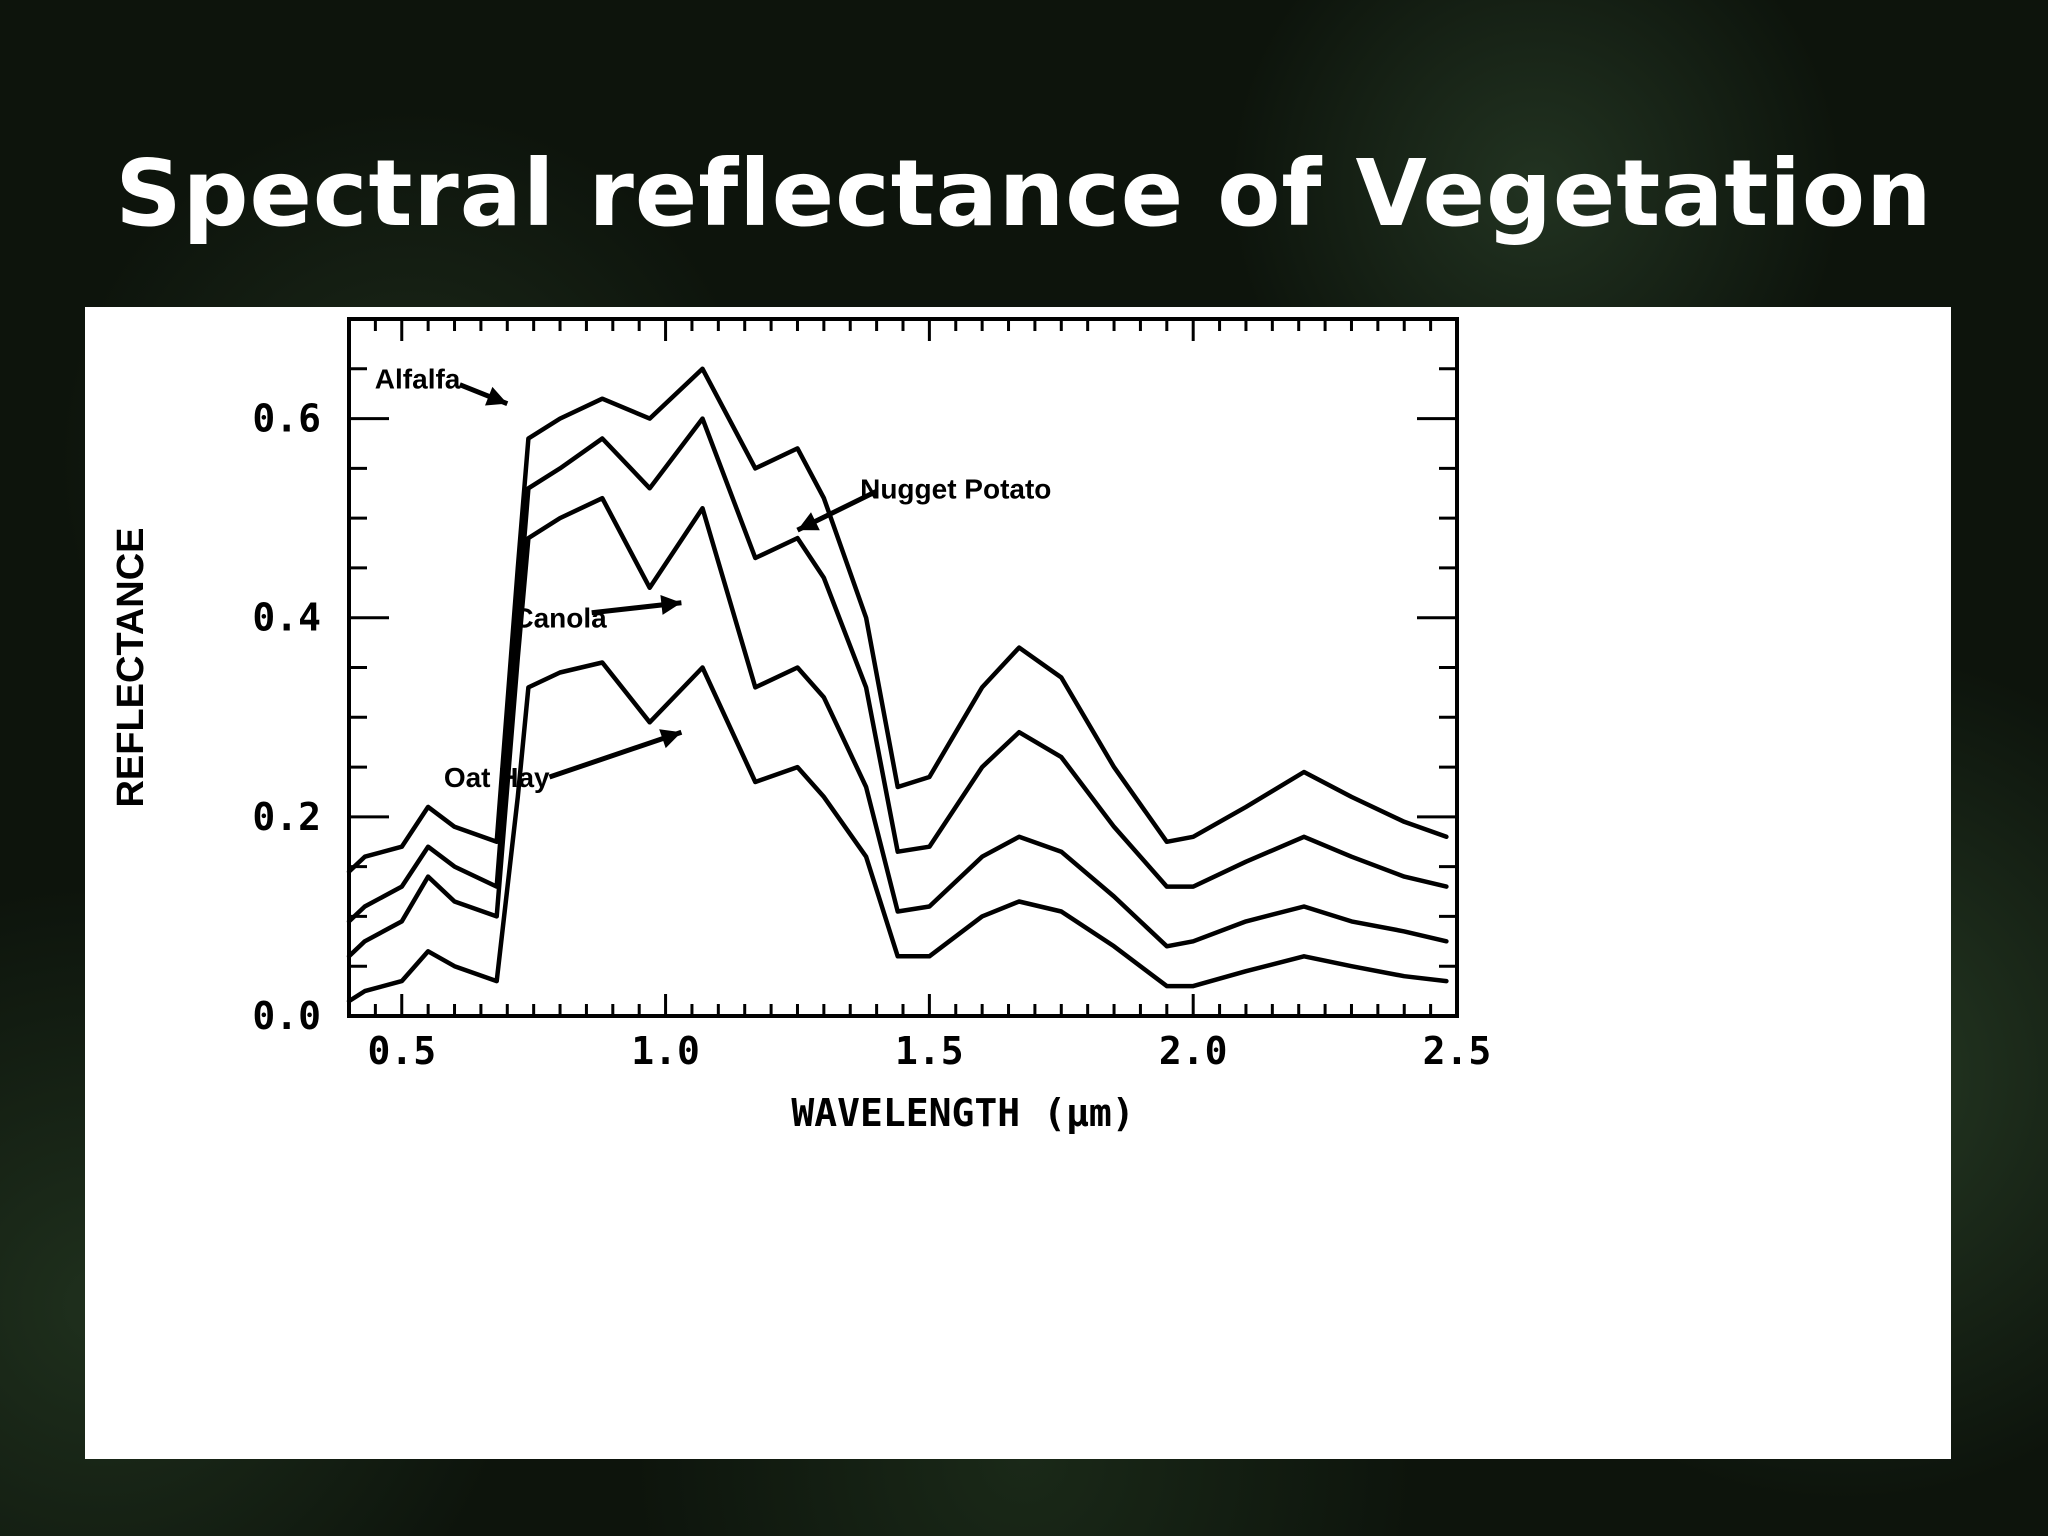 The image size is (2048, 1536). I want to click on y-tick-label: 0.0, so click(286, 1016).